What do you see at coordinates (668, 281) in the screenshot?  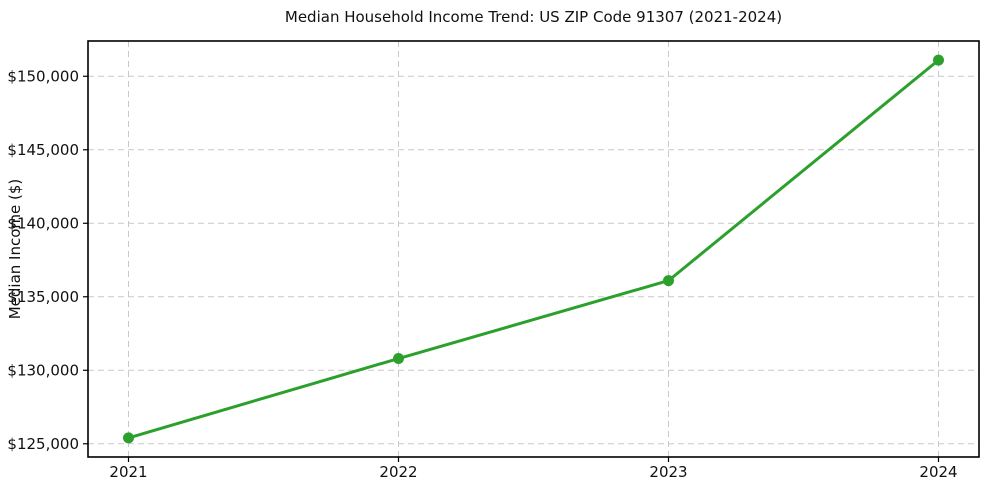 I see `data-point-2023` at bounding box center [668, 281].